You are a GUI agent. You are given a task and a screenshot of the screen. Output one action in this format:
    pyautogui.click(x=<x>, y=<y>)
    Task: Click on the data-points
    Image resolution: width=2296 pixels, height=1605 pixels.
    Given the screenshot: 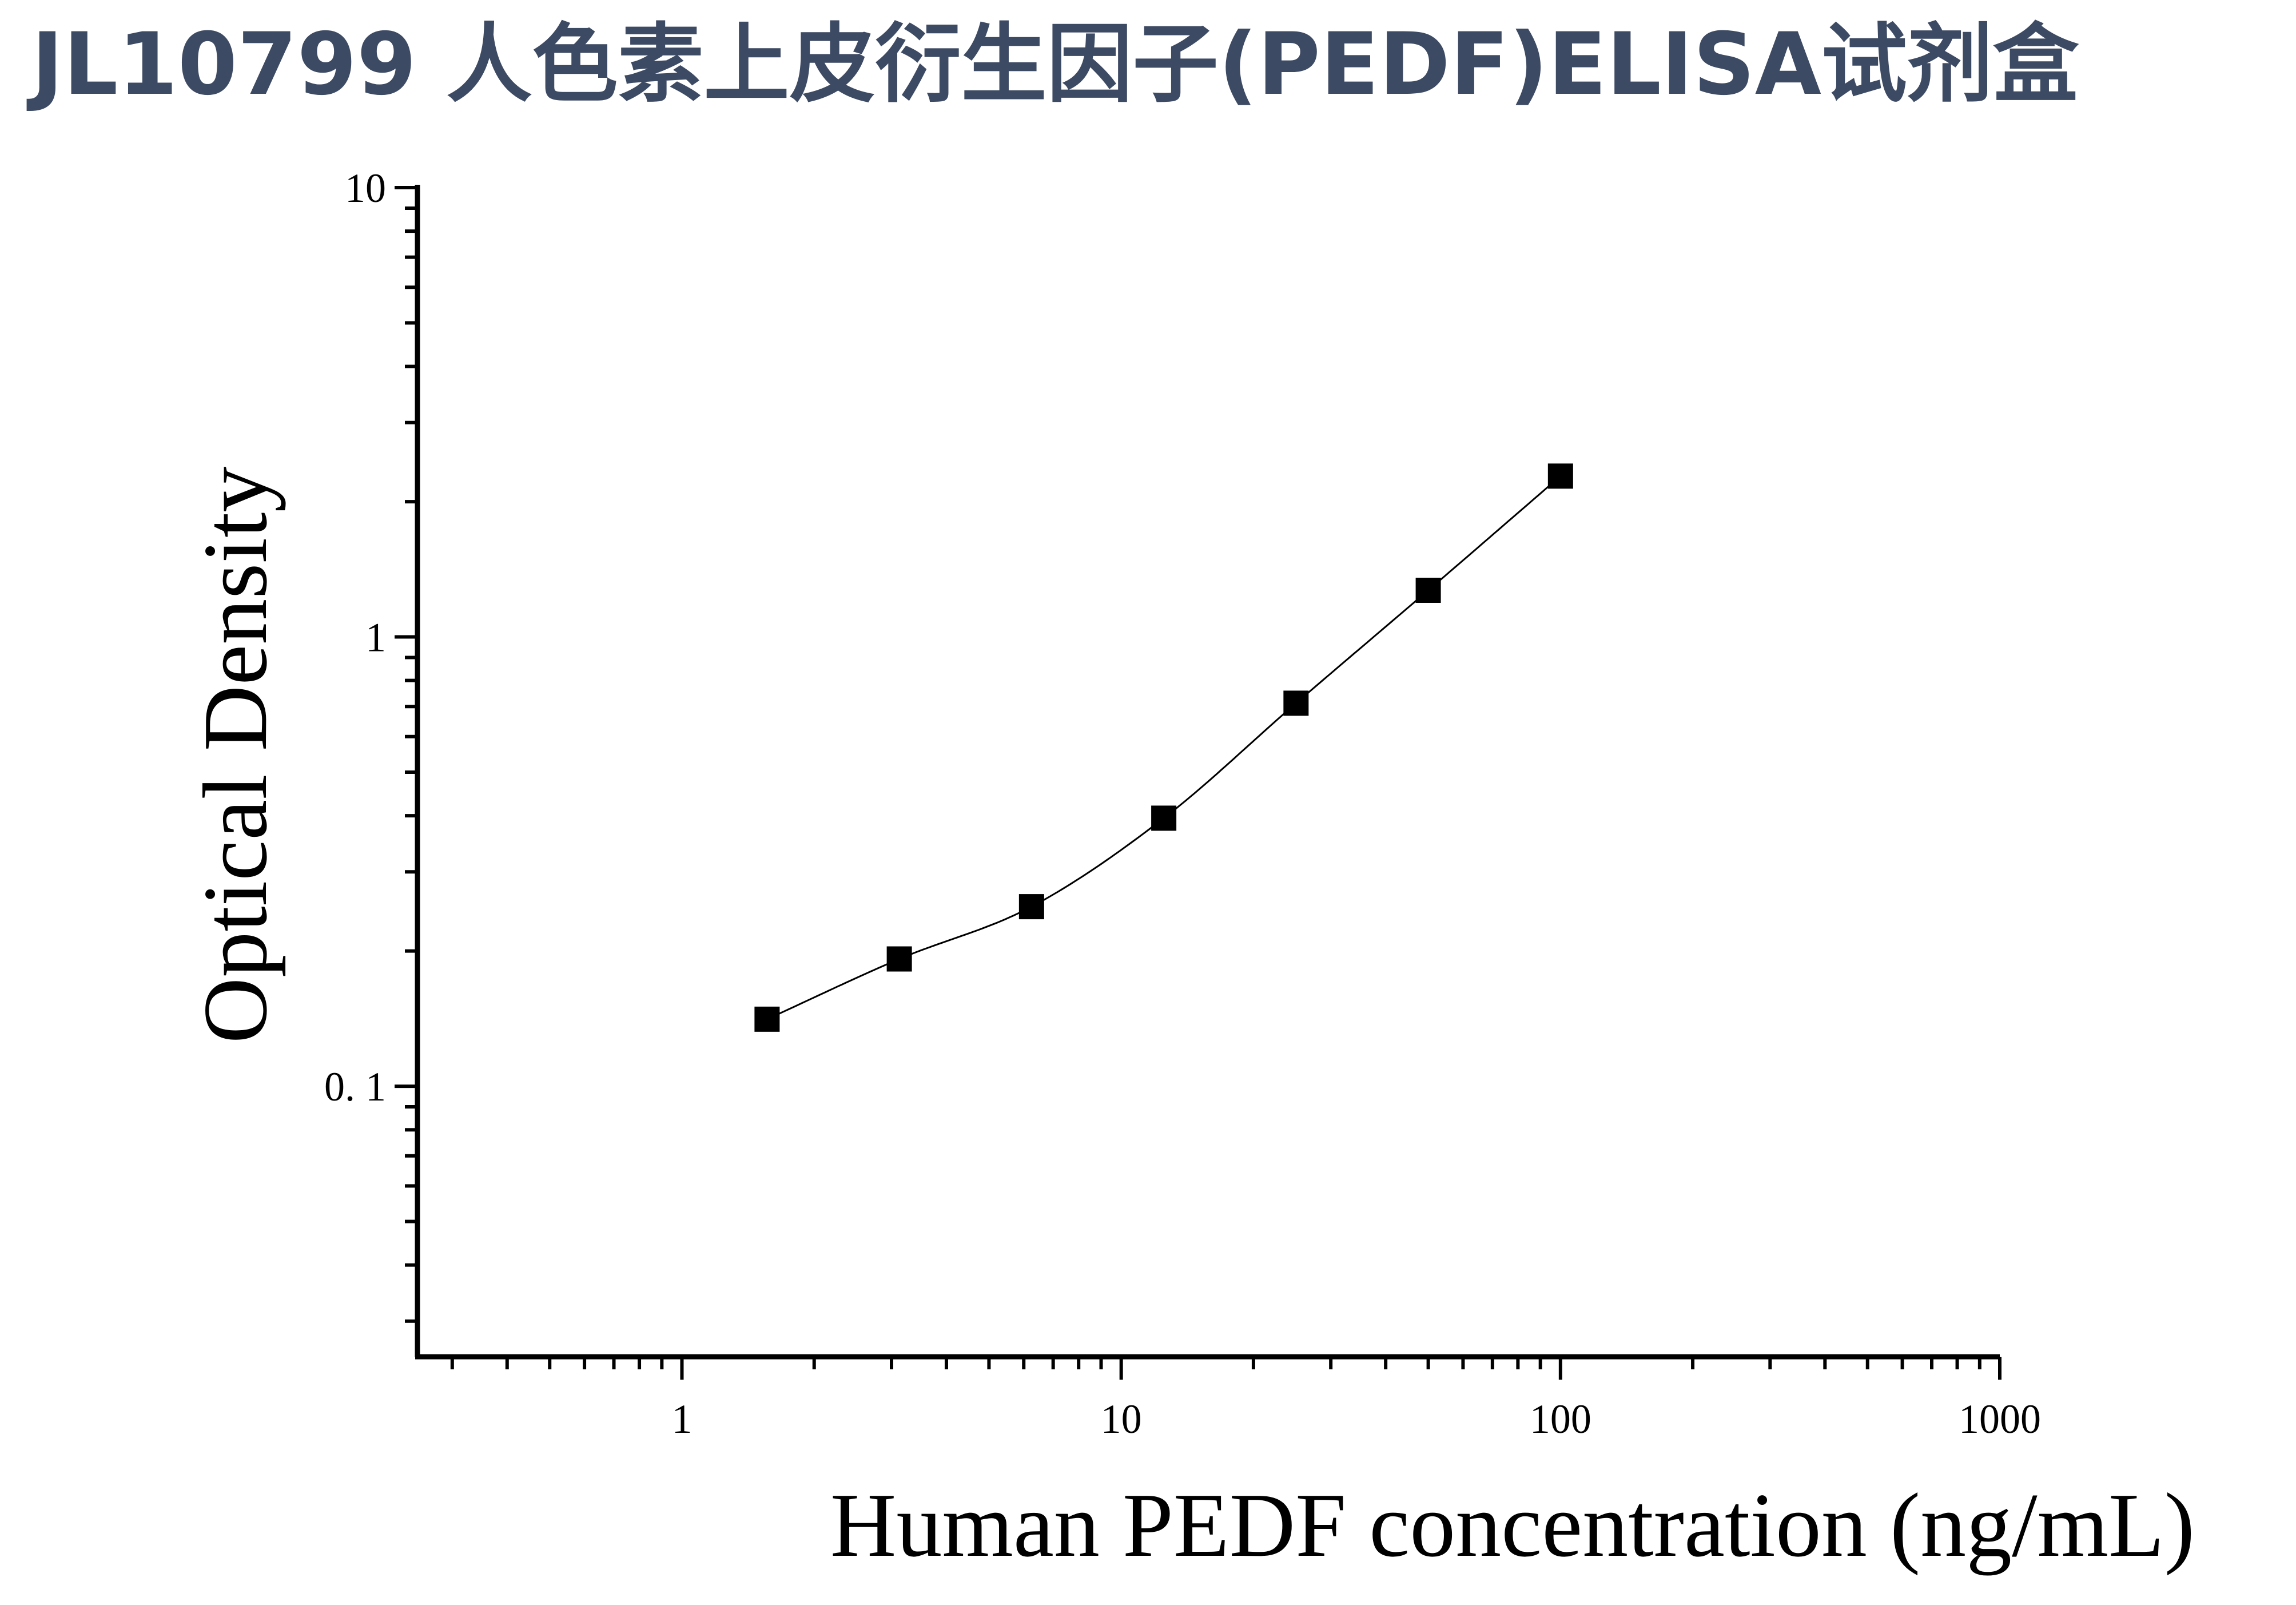 What is the action you would take?
    pyautogui.click(x=1163, y=747)
    